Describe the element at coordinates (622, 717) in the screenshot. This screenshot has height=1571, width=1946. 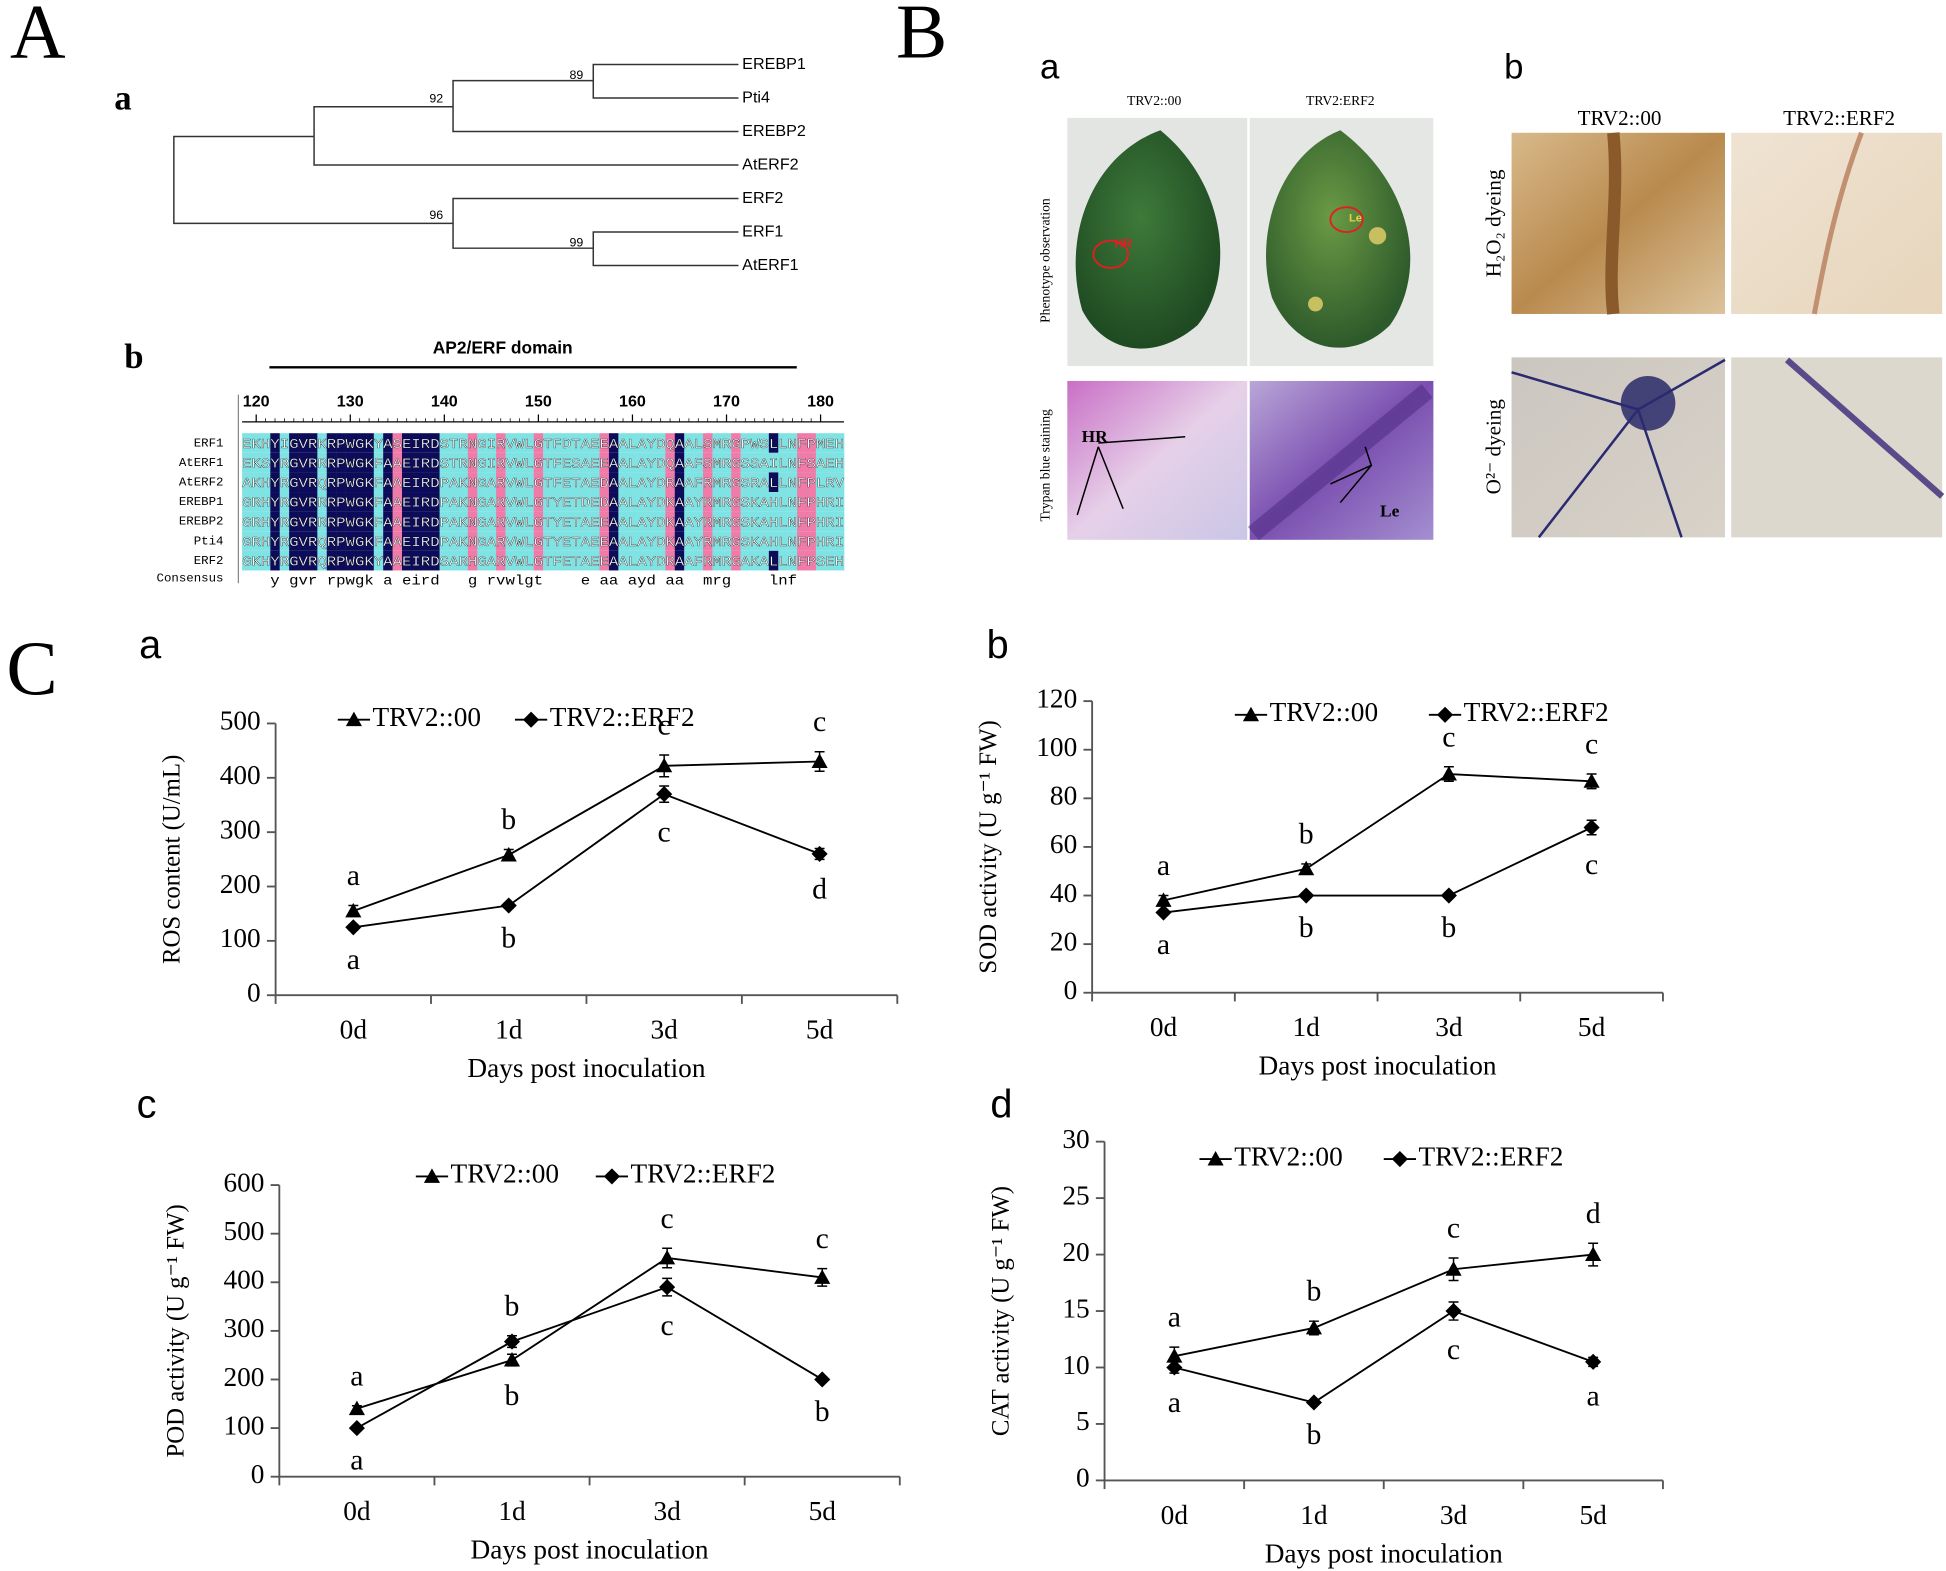
I see `legend-label: TRV2::ERF2` at that location.